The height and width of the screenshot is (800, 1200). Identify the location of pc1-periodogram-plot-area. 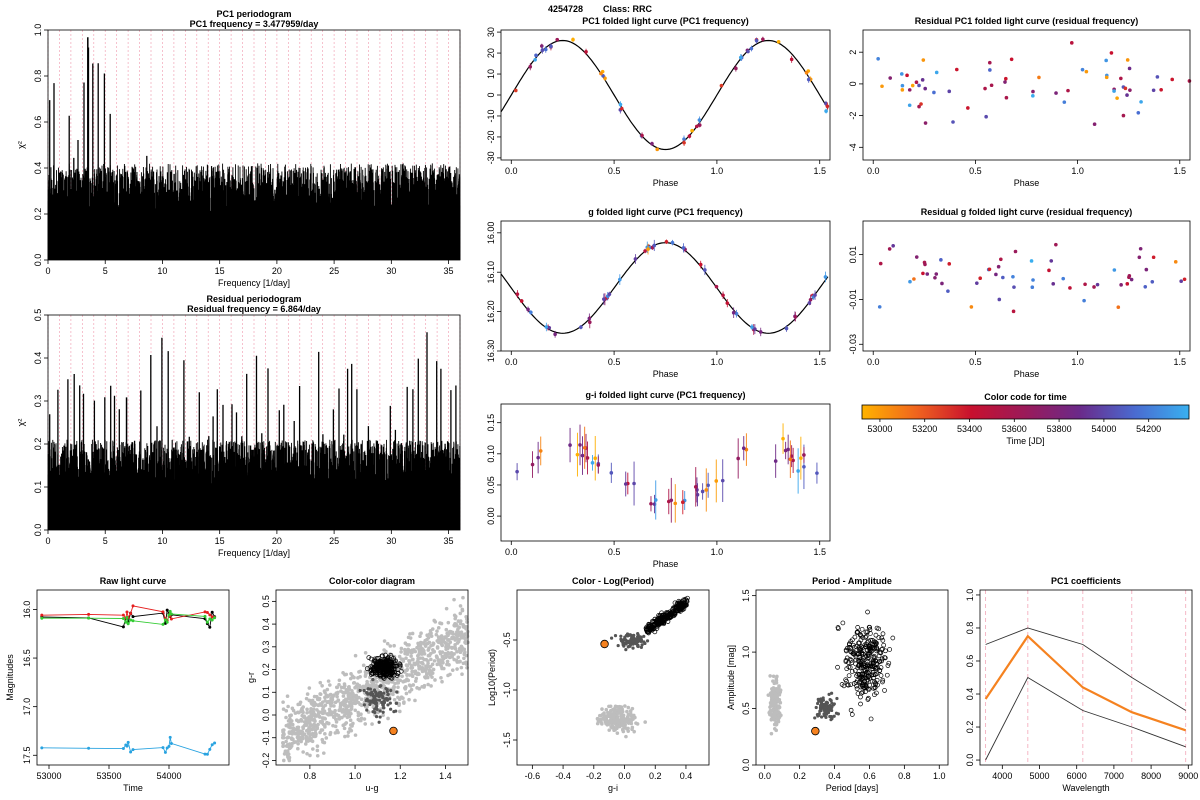
(254, 145).